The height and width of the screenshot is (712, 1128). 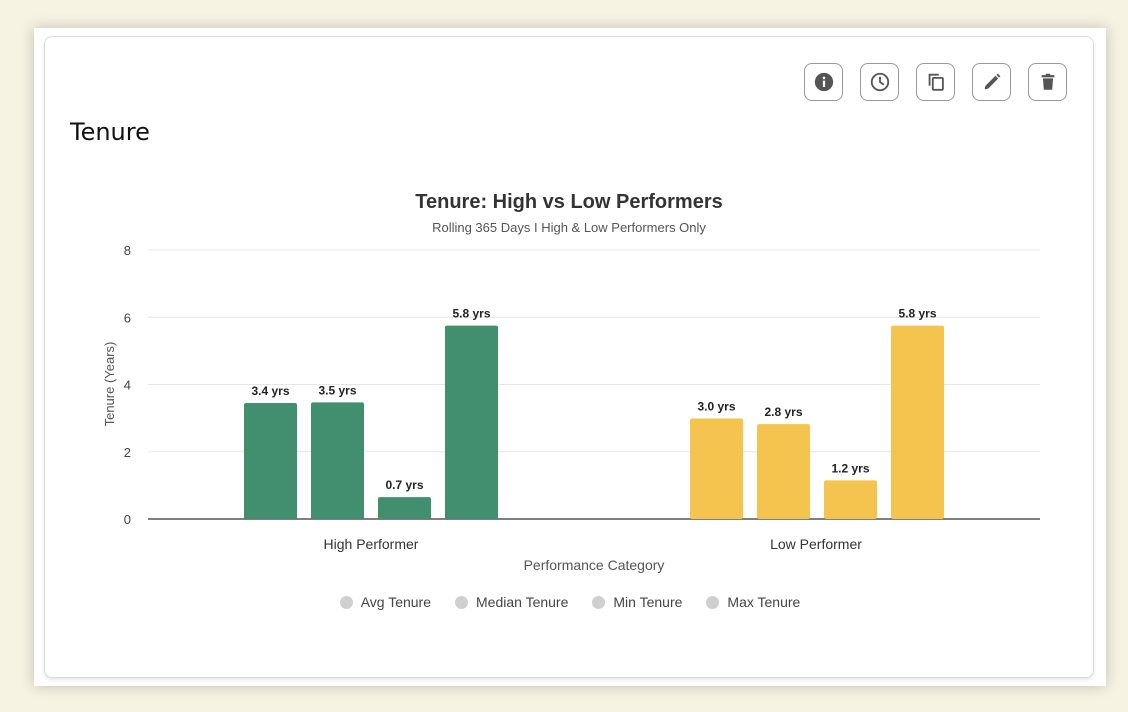 What do you see at coordinates (850, 468) in the screenshot?
I see `bar-data-label: 1.2 yrs` at bounding box center [850, 468].